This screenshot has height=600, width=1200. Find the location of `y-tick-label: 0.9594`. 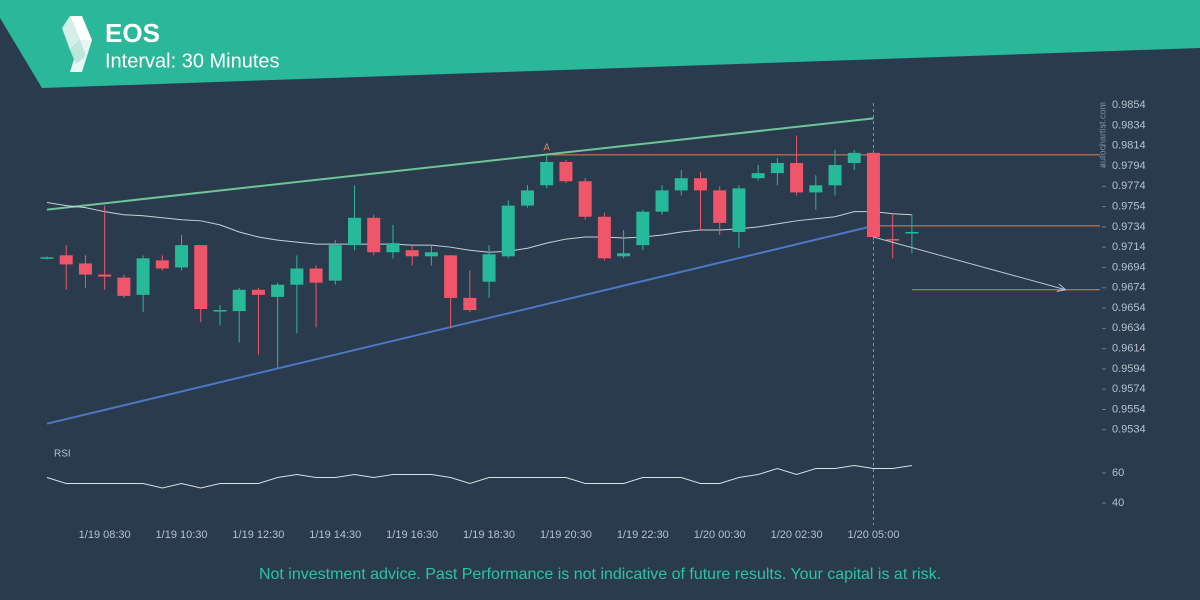

y-tick-label: 0.9594 is located at coordinates (1129, 369).